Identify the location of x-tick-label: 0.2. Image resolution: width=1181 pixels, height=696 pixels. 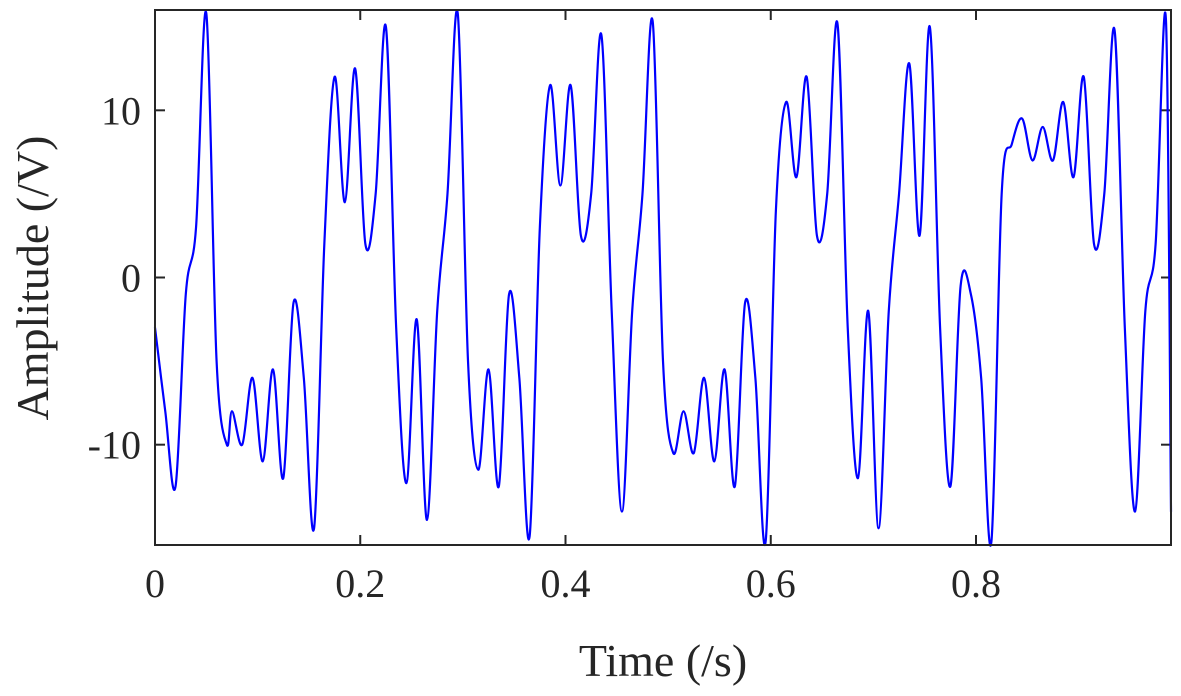
(360, 583).